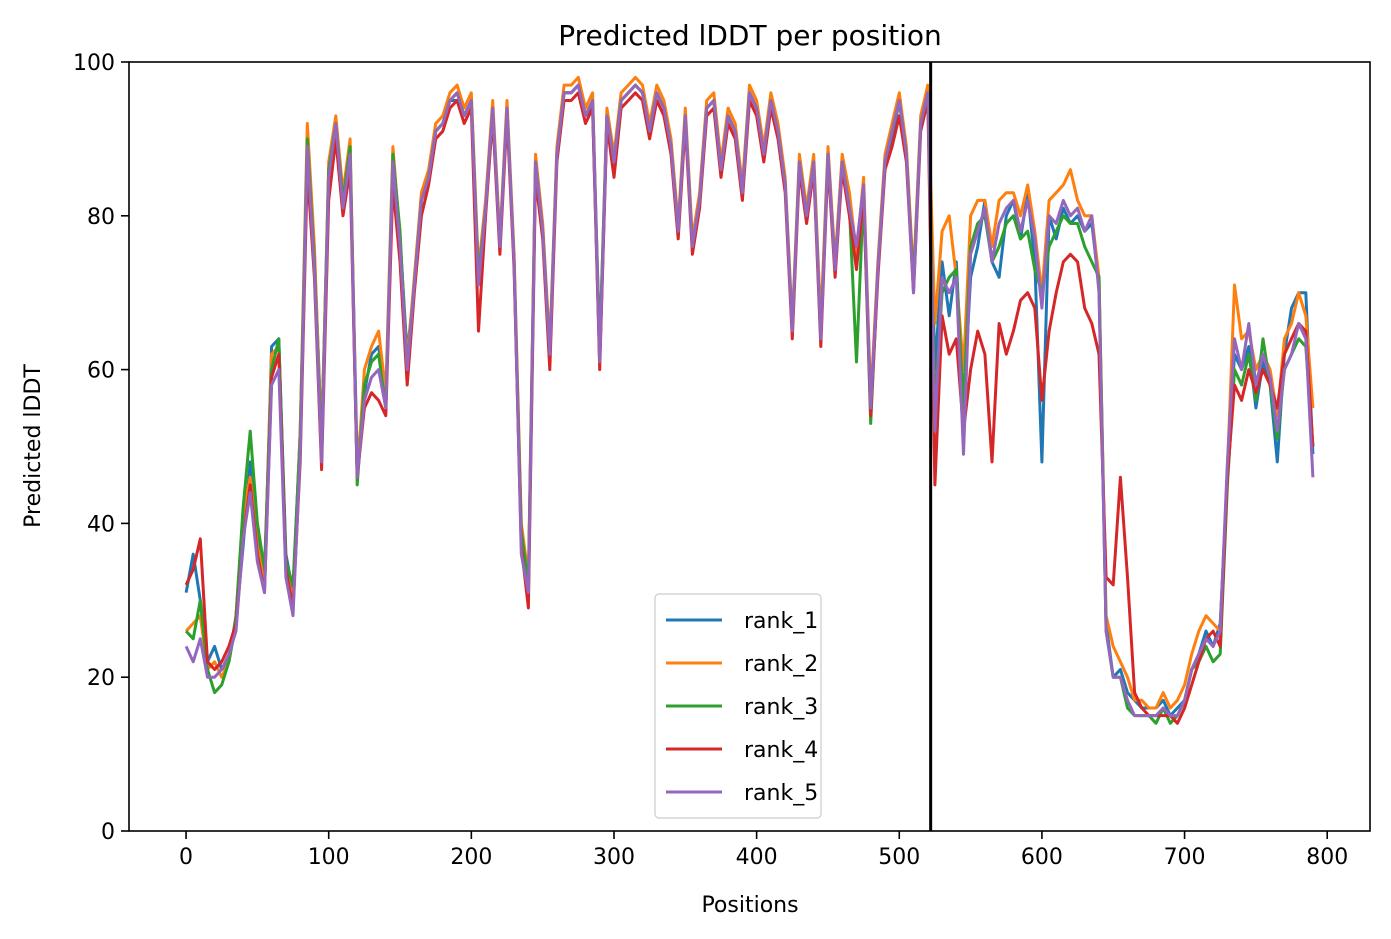 This screenshot has width=1391, height=939. Describe the element at coordinates (101, 448) in the screenshot. I see `y-axis: 0 20 40 60 80 100` at that location.